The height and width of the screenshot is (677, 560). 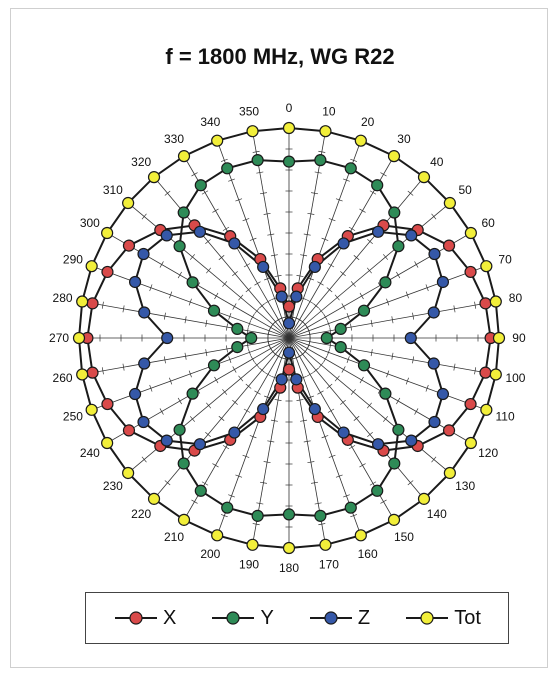 I want to click on legend-swatch, so click(x=136, y=618).